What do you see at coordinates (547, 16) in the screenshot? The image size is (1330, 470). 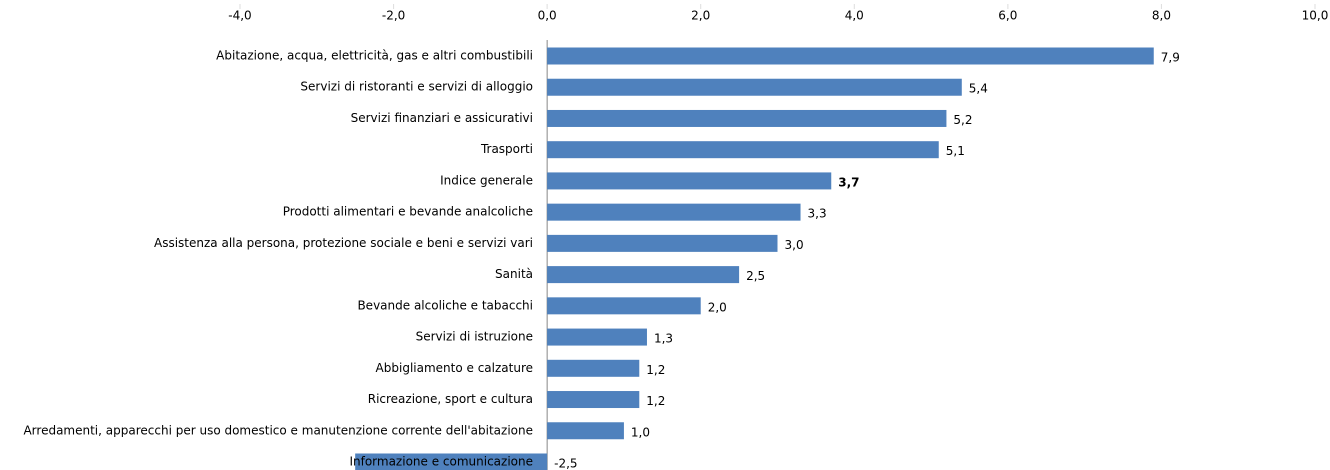 I see `x-tick-label: 0,0` at bounding box center [547, 16].